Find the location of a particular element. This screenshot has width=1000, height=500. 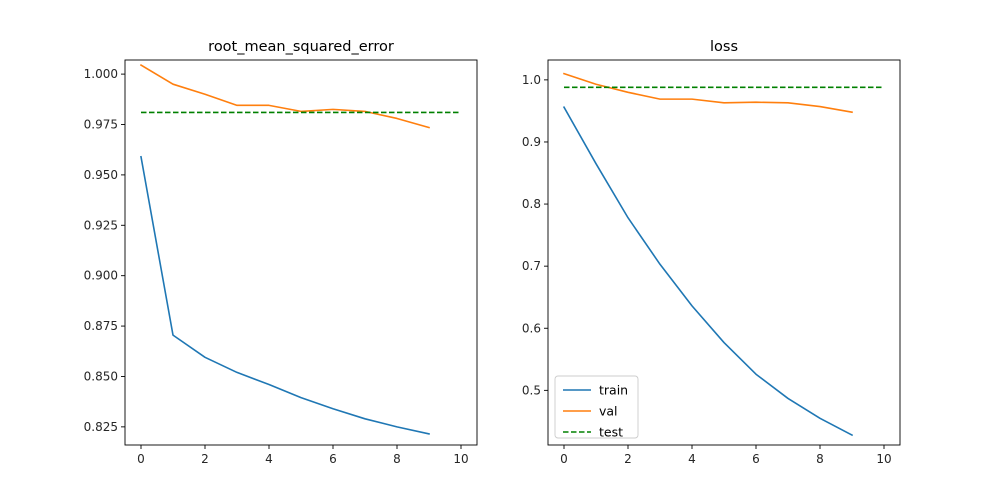

rmse-x-tick-label: 10 is located at coordinates (460, 459).